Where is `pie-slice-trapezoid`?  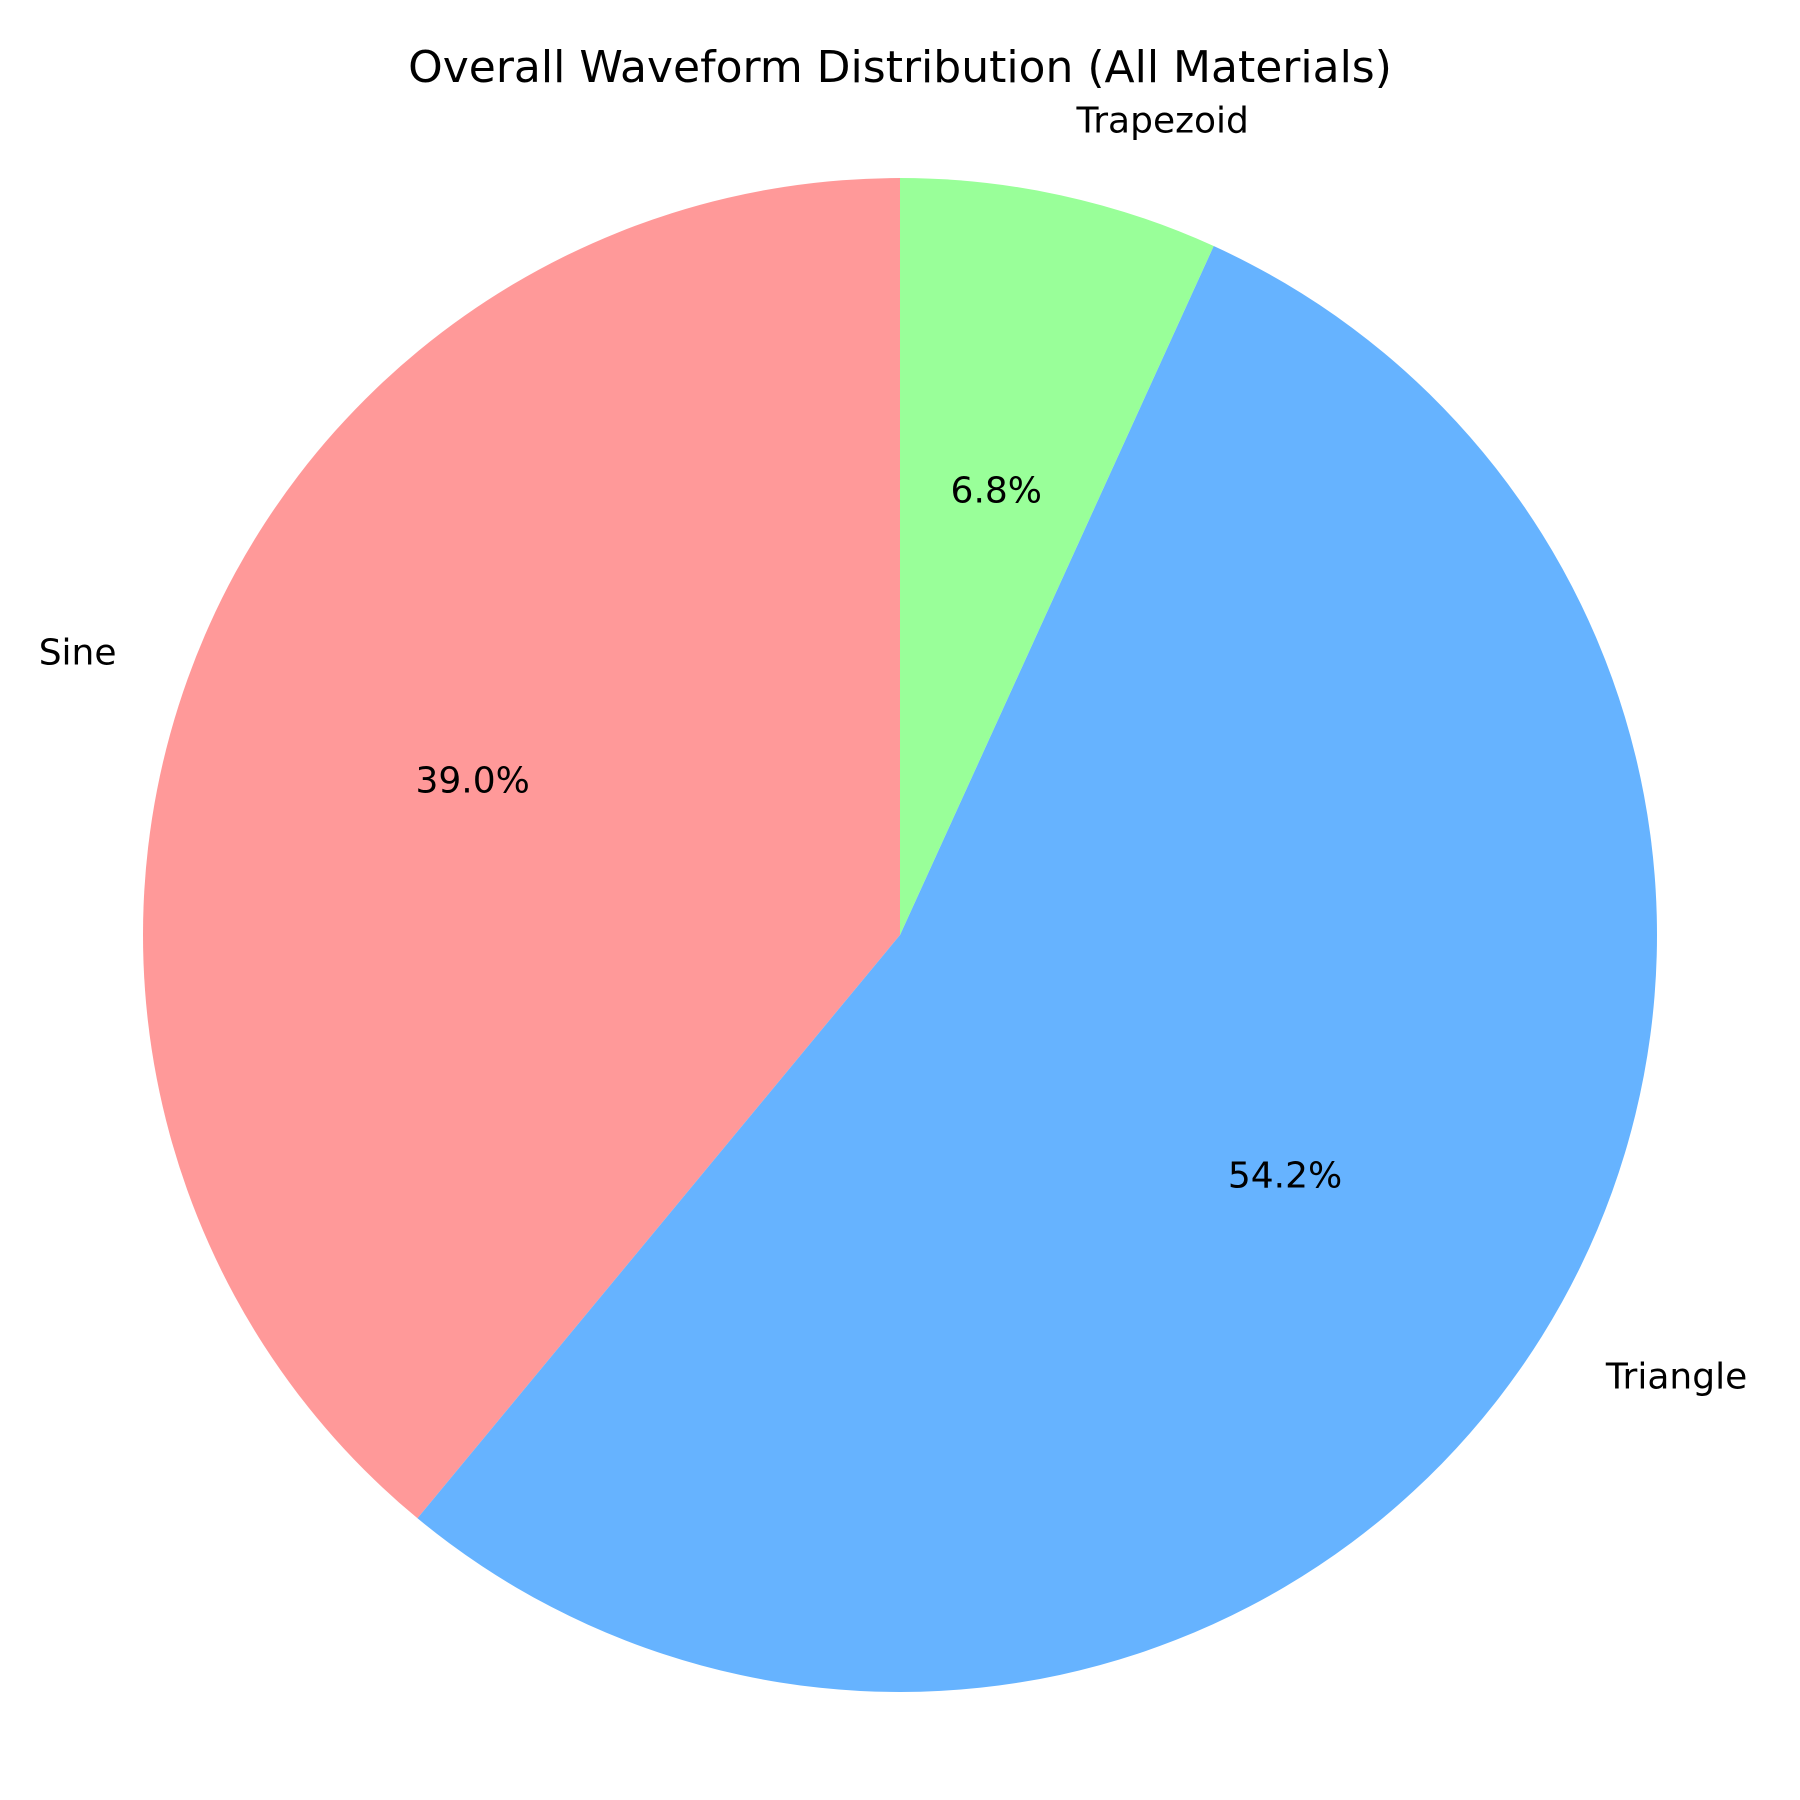 pie-slice-trapezoid is located at coordinates (1057, 556).